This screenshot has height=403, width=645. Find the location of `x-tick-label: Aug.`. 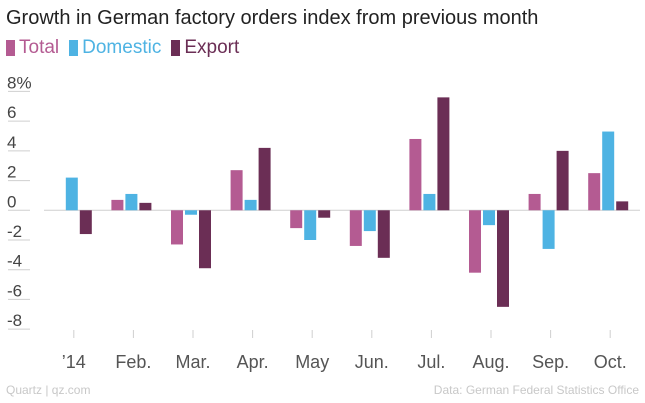

x-tick-label: Aug. is located at coordinates (490, 362).